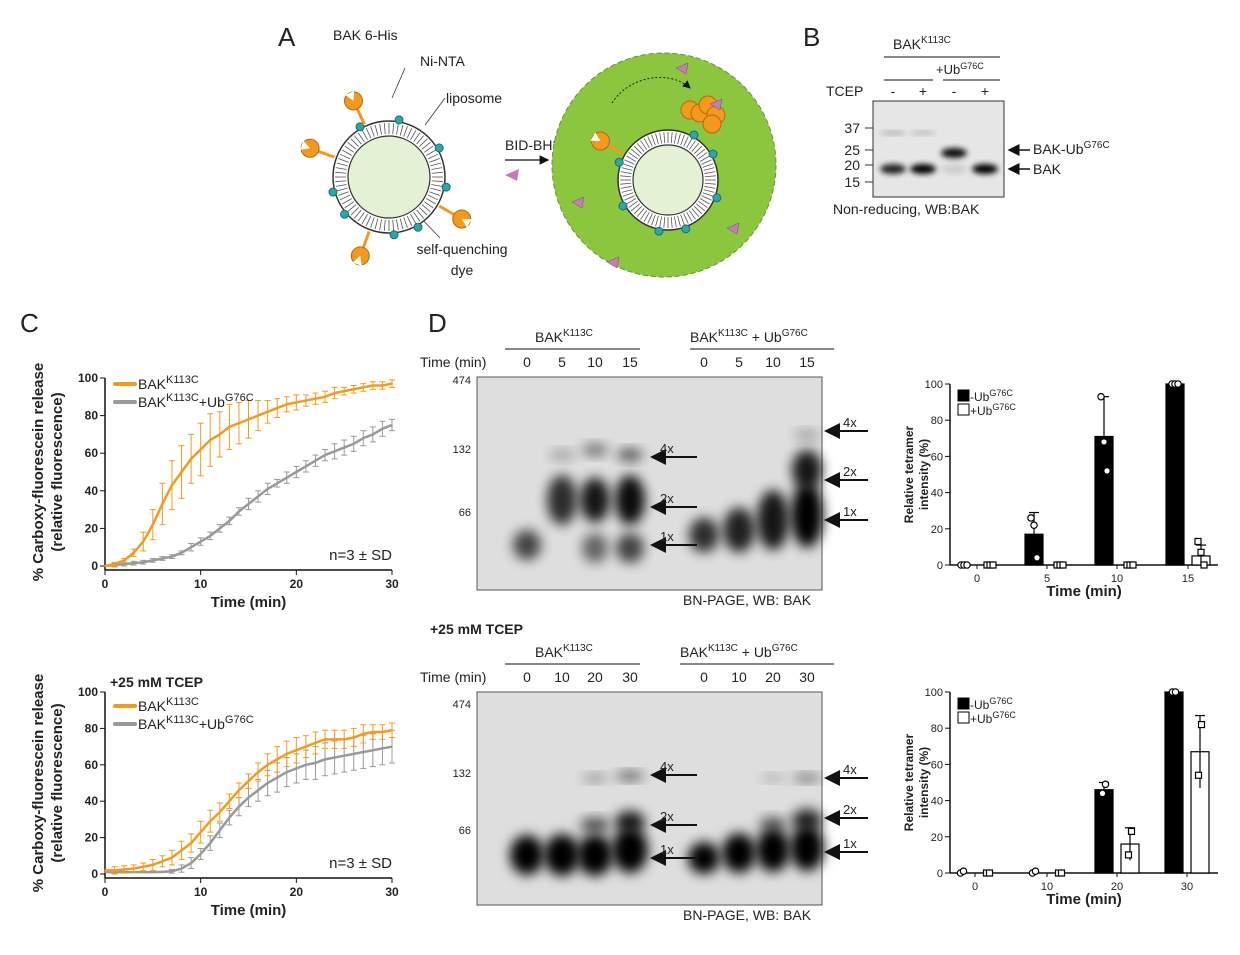 The width and height of the screenshot is (1240, 955). What do you see at coordinates (850, 769) in the screenshot?
I see `species-label: 4x` at bounding box center [850, 769].